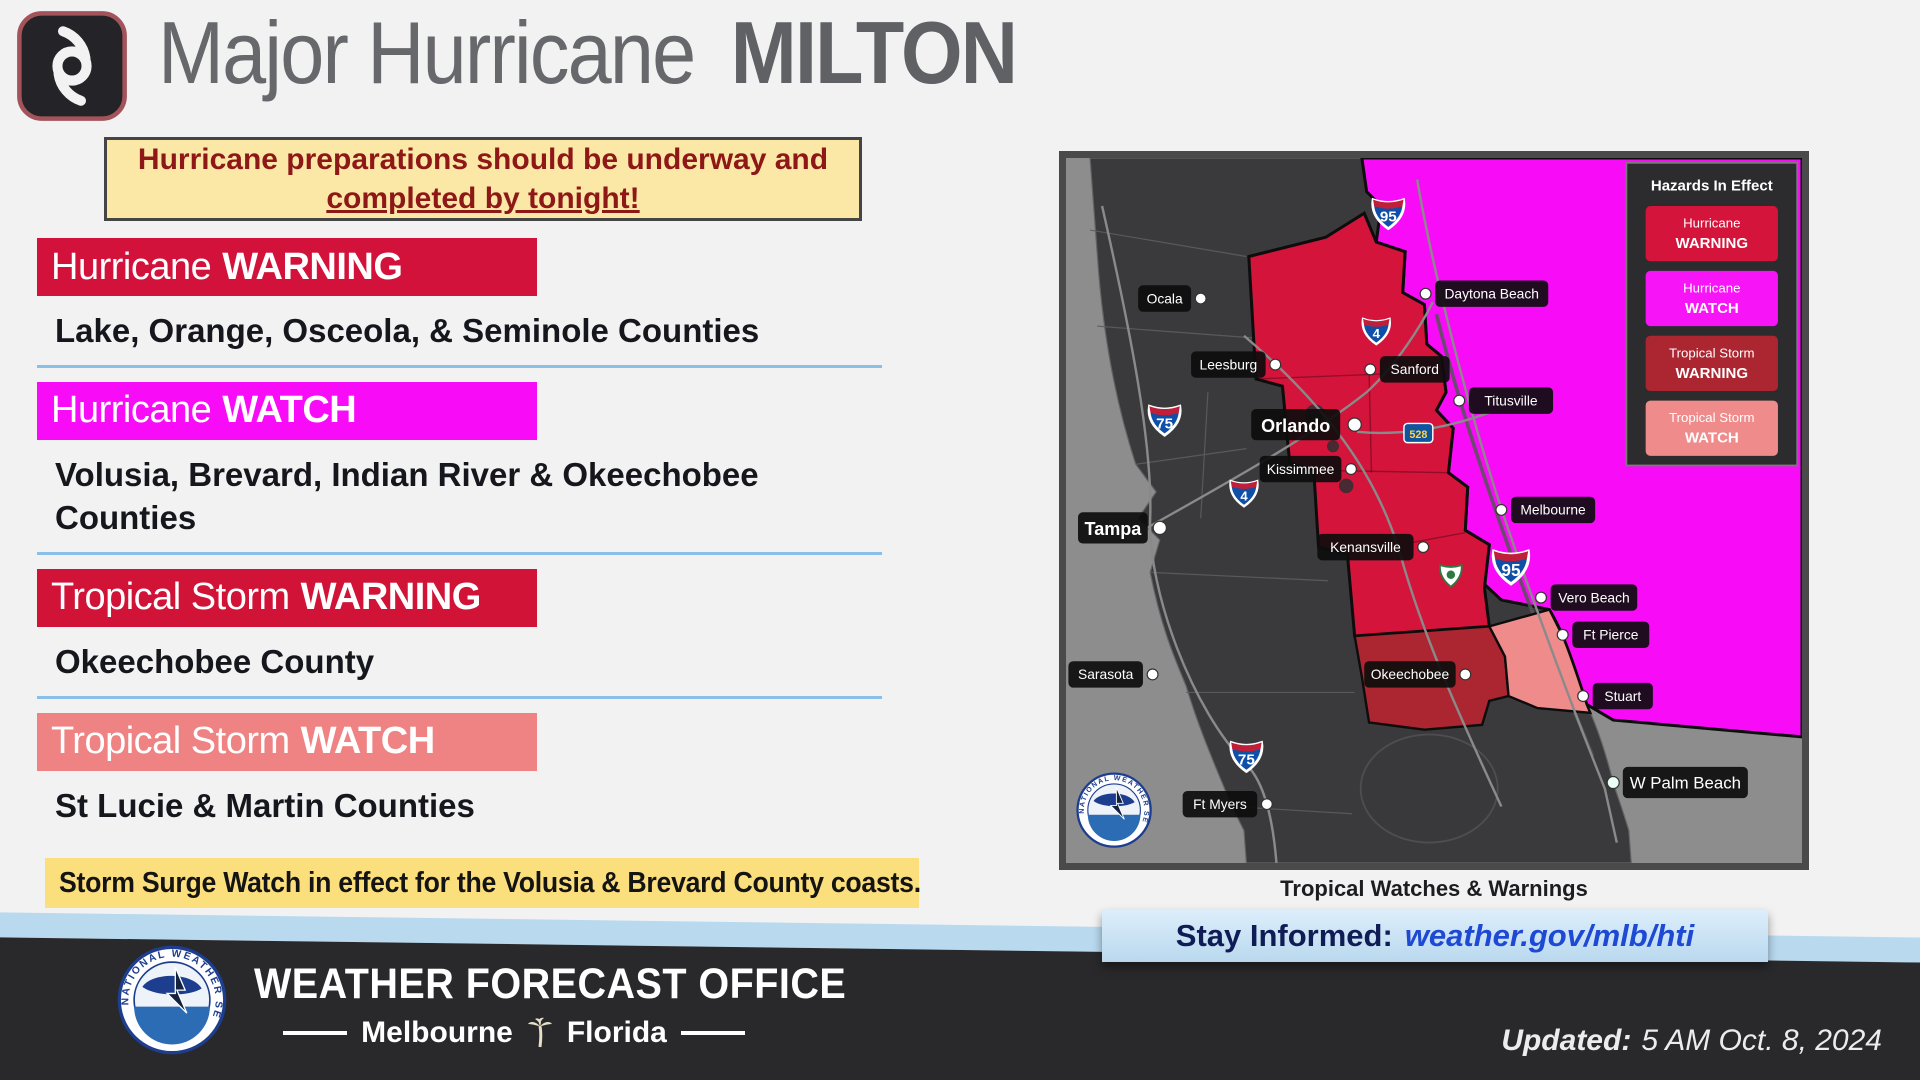  Describe the element at coordinates (1712, 352) in the screenshot. I see `svg-text: Tropical Storm` at that location.